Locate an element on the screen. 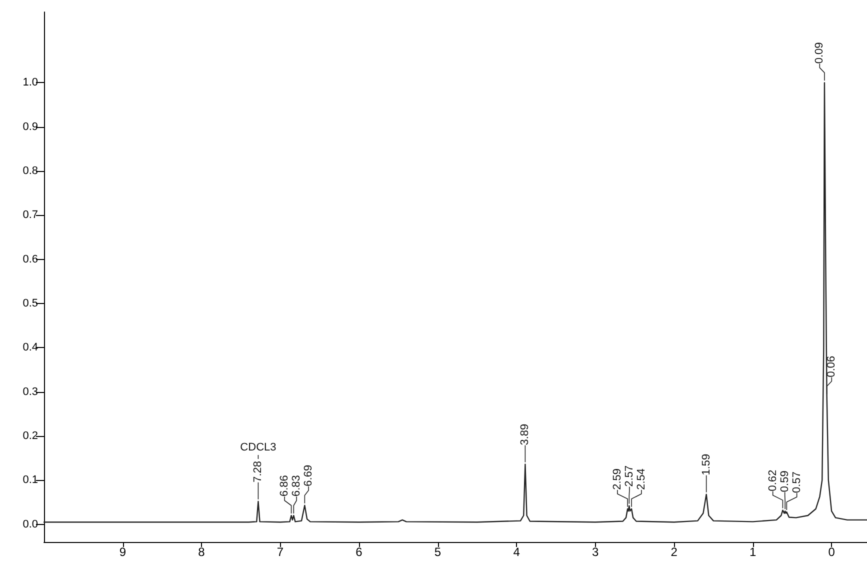  y-tick-label: 0.3 is located at coordinates (30, 392).